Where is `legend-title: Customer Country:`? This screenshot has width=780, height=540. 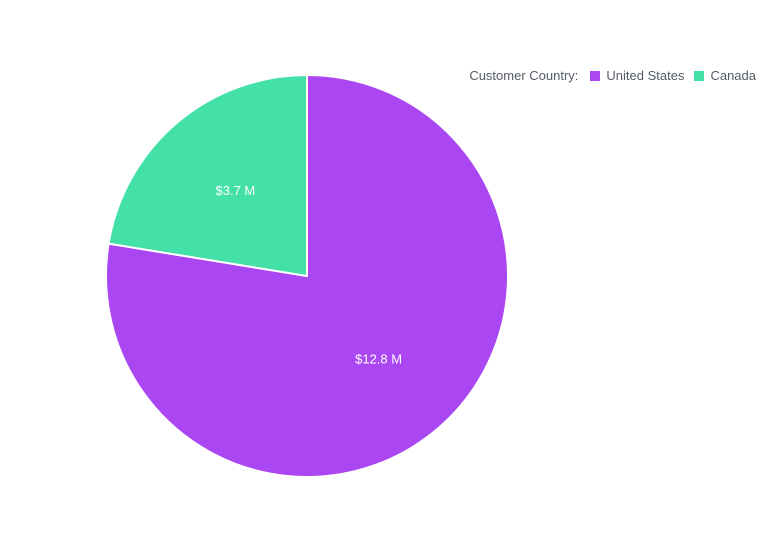
legend-title: Customer Country: is located at coordinates (524, 75).